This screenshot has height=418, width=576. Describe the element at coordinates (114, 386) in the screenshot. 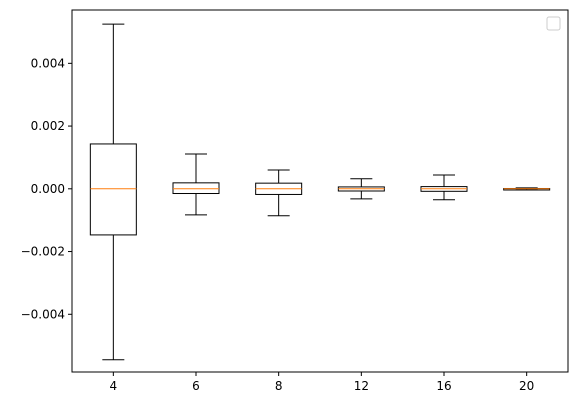

I see `x-tick-label: 4` at that location.